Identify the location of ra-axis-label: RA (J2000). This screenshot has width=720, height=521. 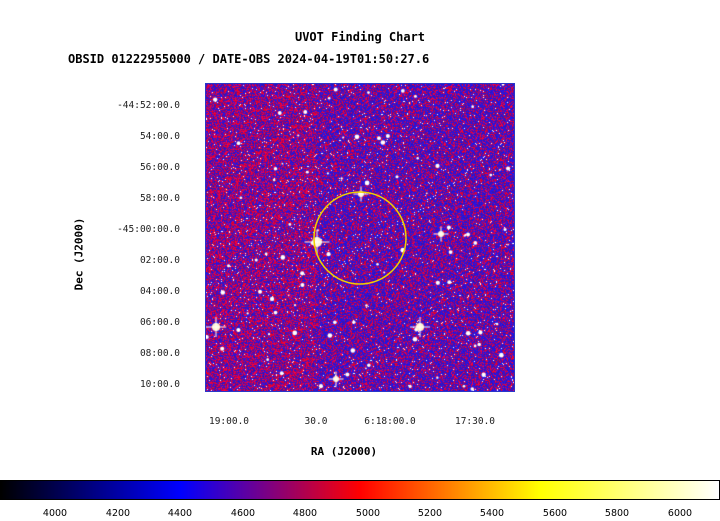
(344, 451).